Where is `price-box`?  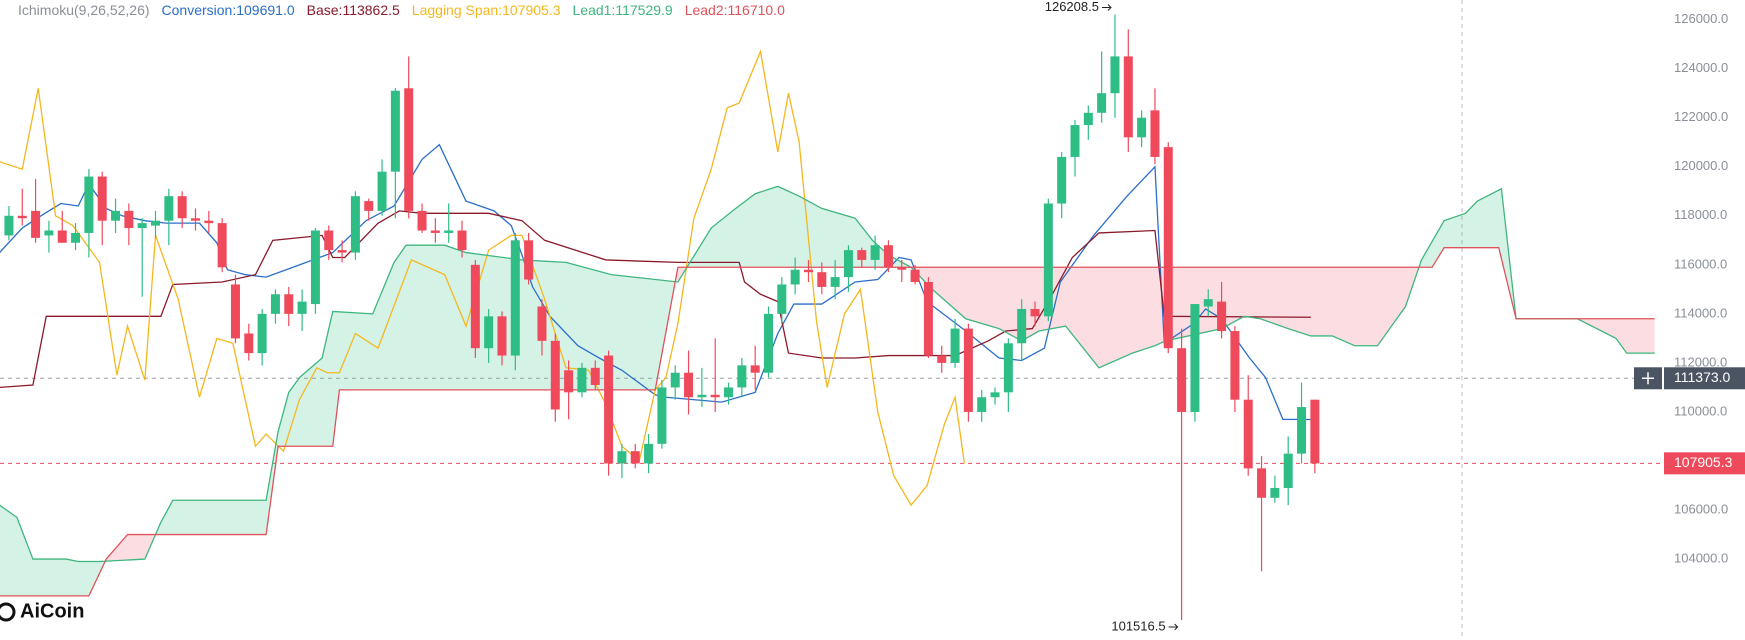
price-box is located at coordinates (1704, 463).